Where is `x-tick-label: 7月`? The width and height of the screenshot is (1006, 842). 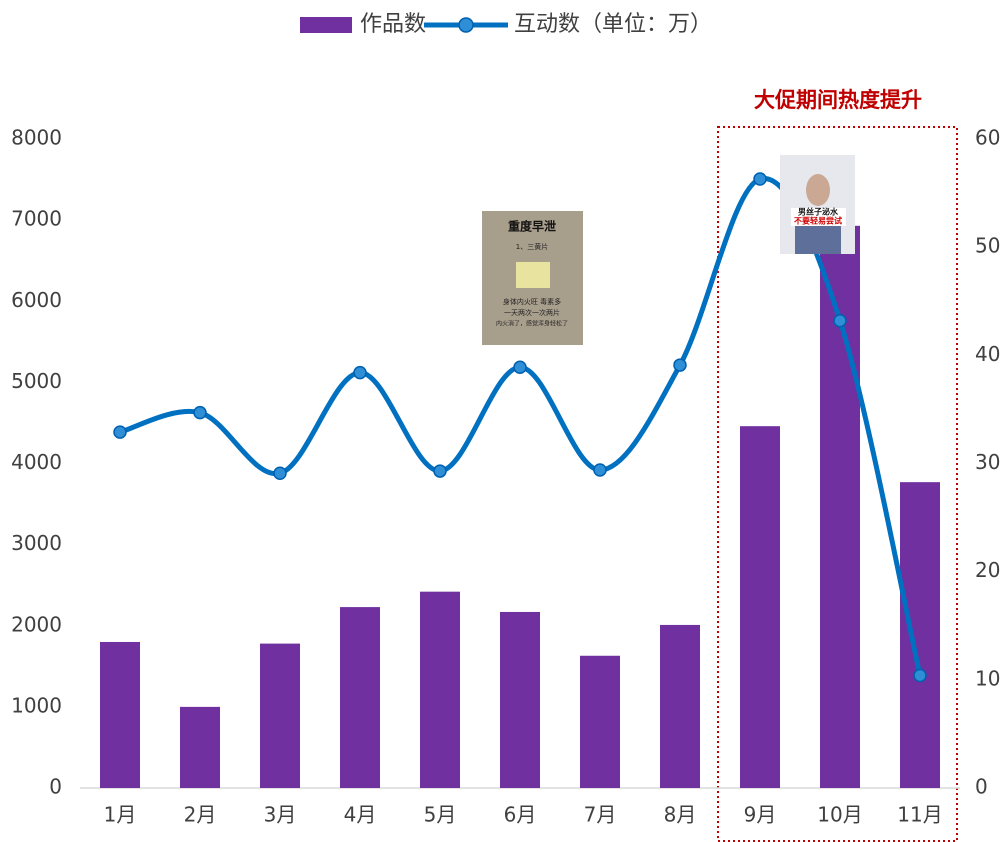
x-tick-label: 7月 is located at coordinates (600, 815).